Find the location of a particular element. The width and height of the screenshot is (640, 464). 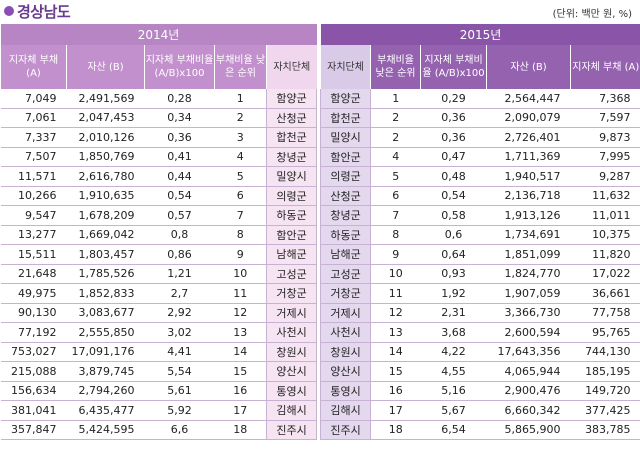

year-2015-header: 2015년 is located at coordinates (480, 34).